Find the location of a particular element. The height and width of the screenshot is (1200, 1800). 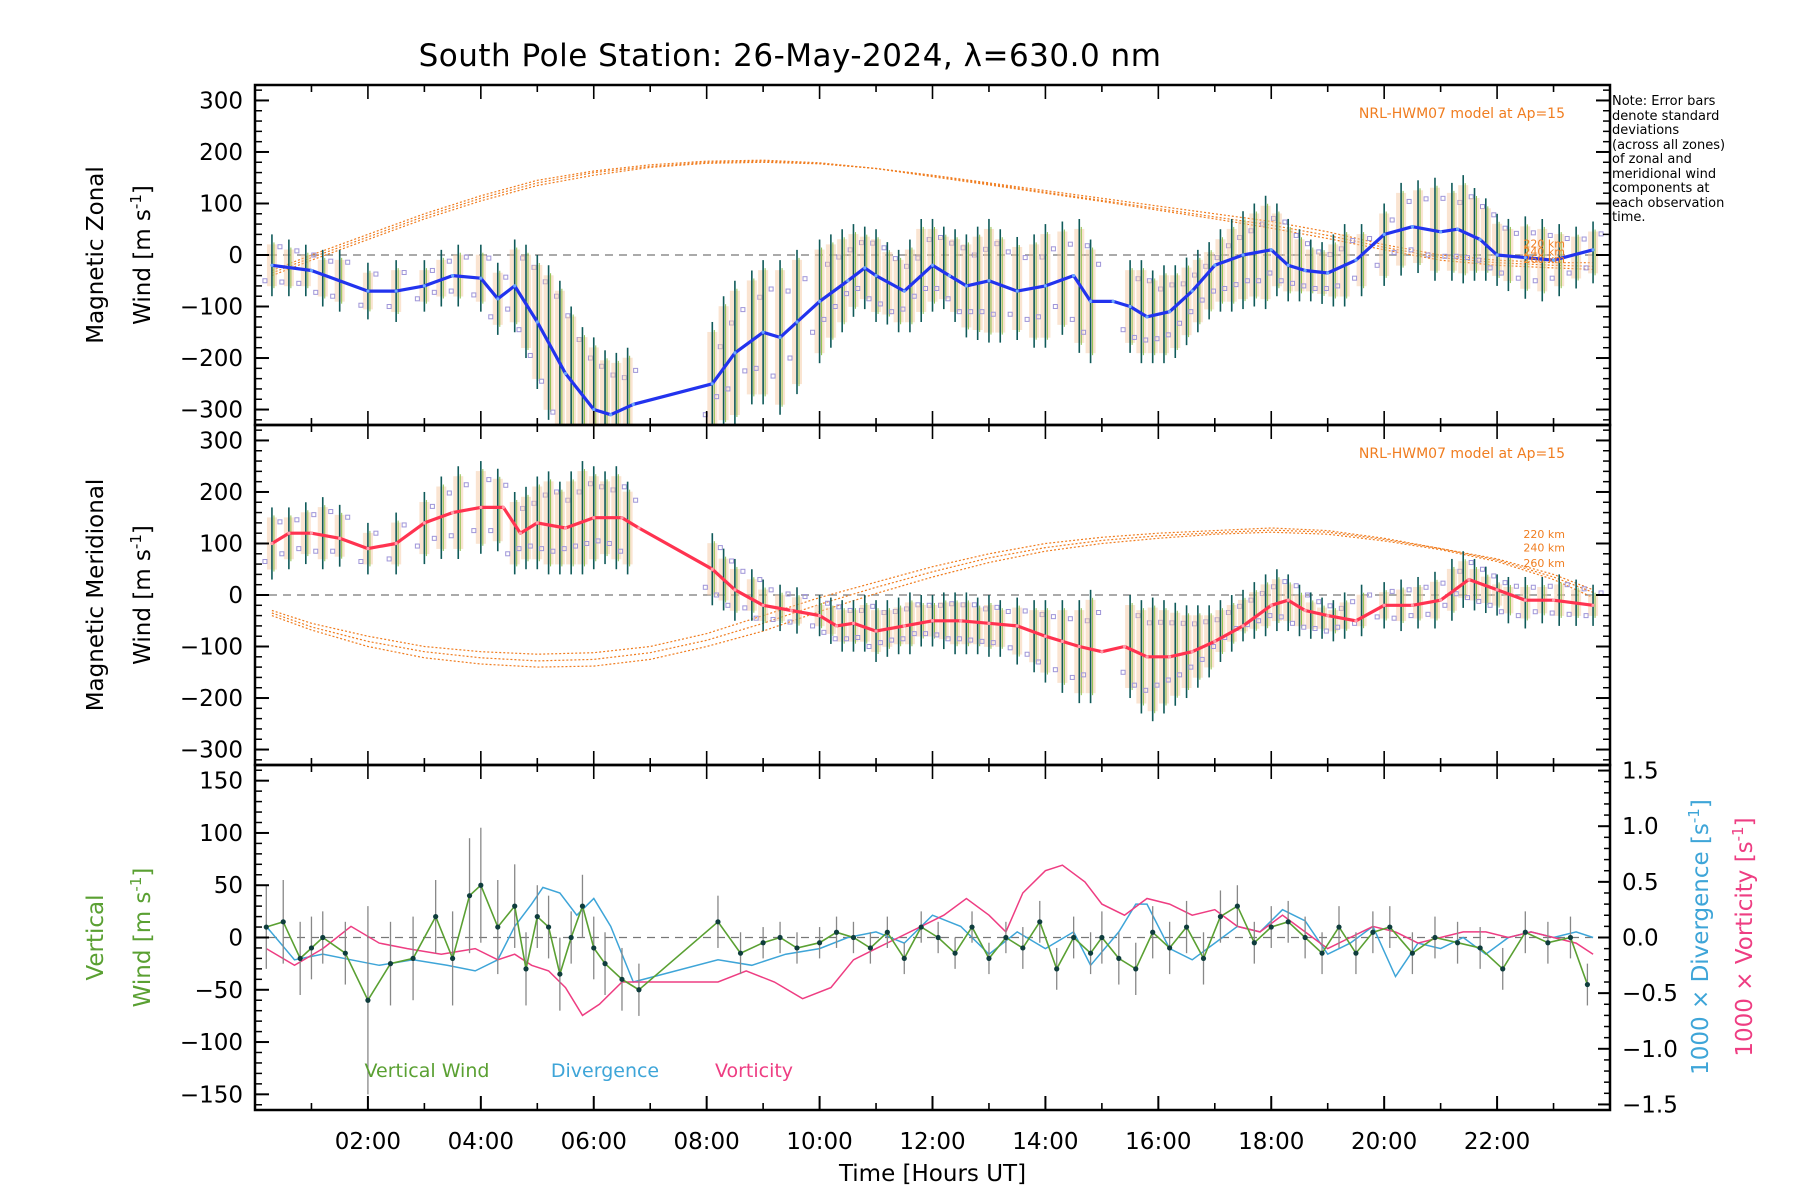

y-tick-label: −300 is located at coordinates (211, 411).